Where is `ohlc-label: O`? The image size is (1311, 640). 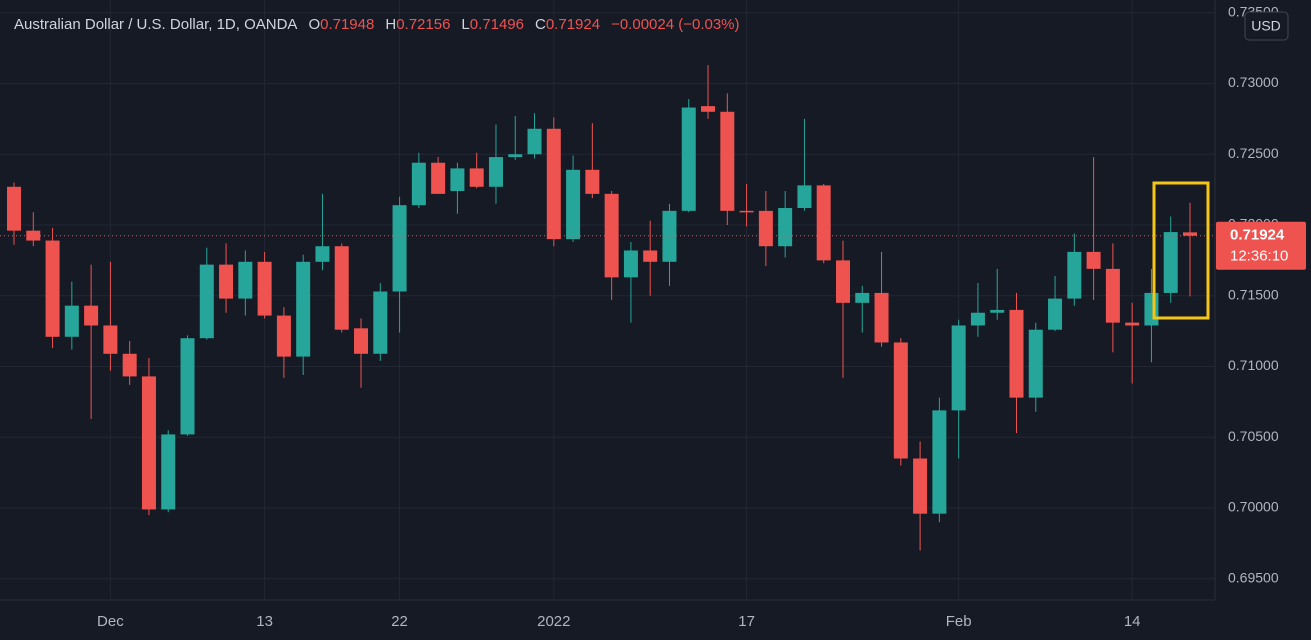 ohlc-label: O is located at coordinates (314, 24).